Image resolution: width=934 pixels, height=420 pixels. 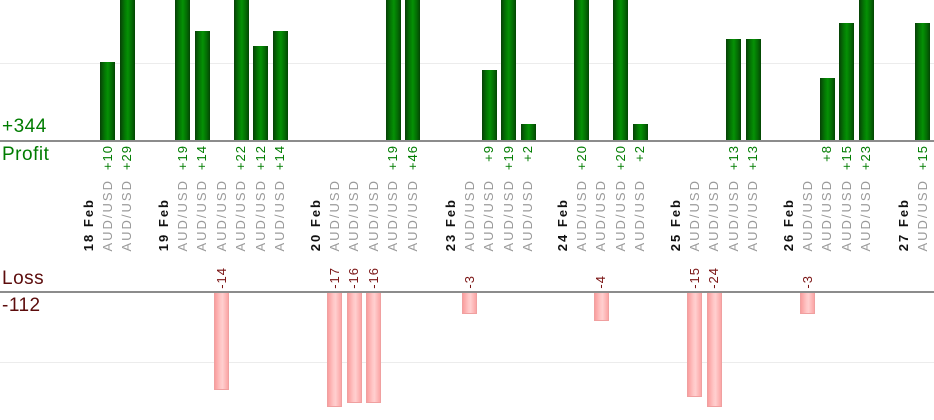 I want to click on loss-total: -112, so click(x=21, y=305).